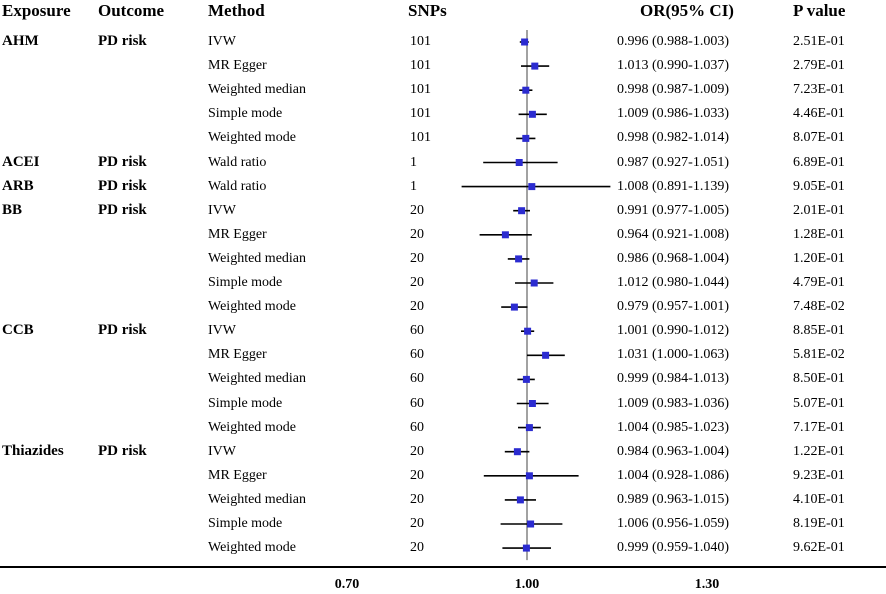  I want to click on header-or-ci: OR(95% CI), so click(687, 10).